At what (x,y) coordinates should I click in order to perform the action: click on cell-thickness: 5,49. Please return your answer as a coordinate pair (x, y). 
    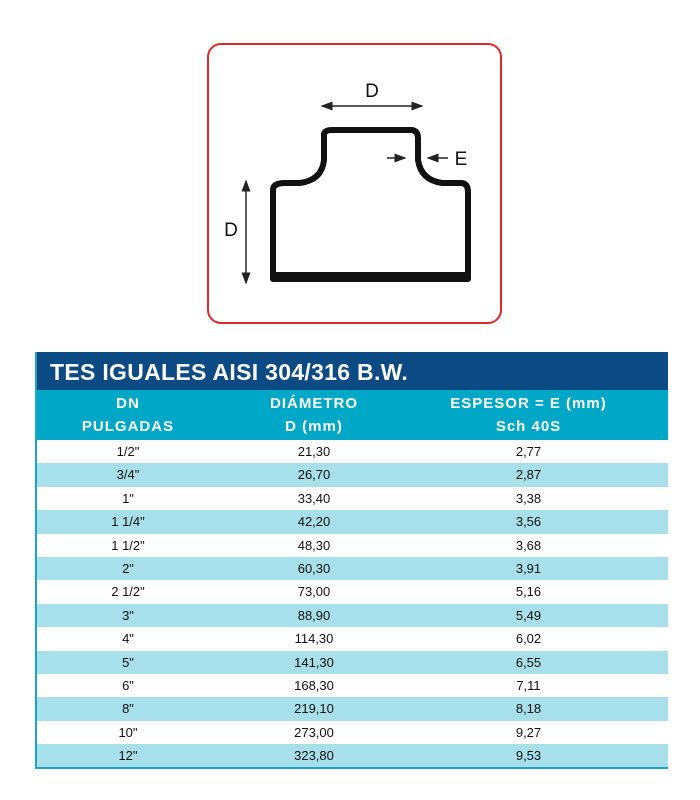
    Looking at the image, I should click on (528, 615).